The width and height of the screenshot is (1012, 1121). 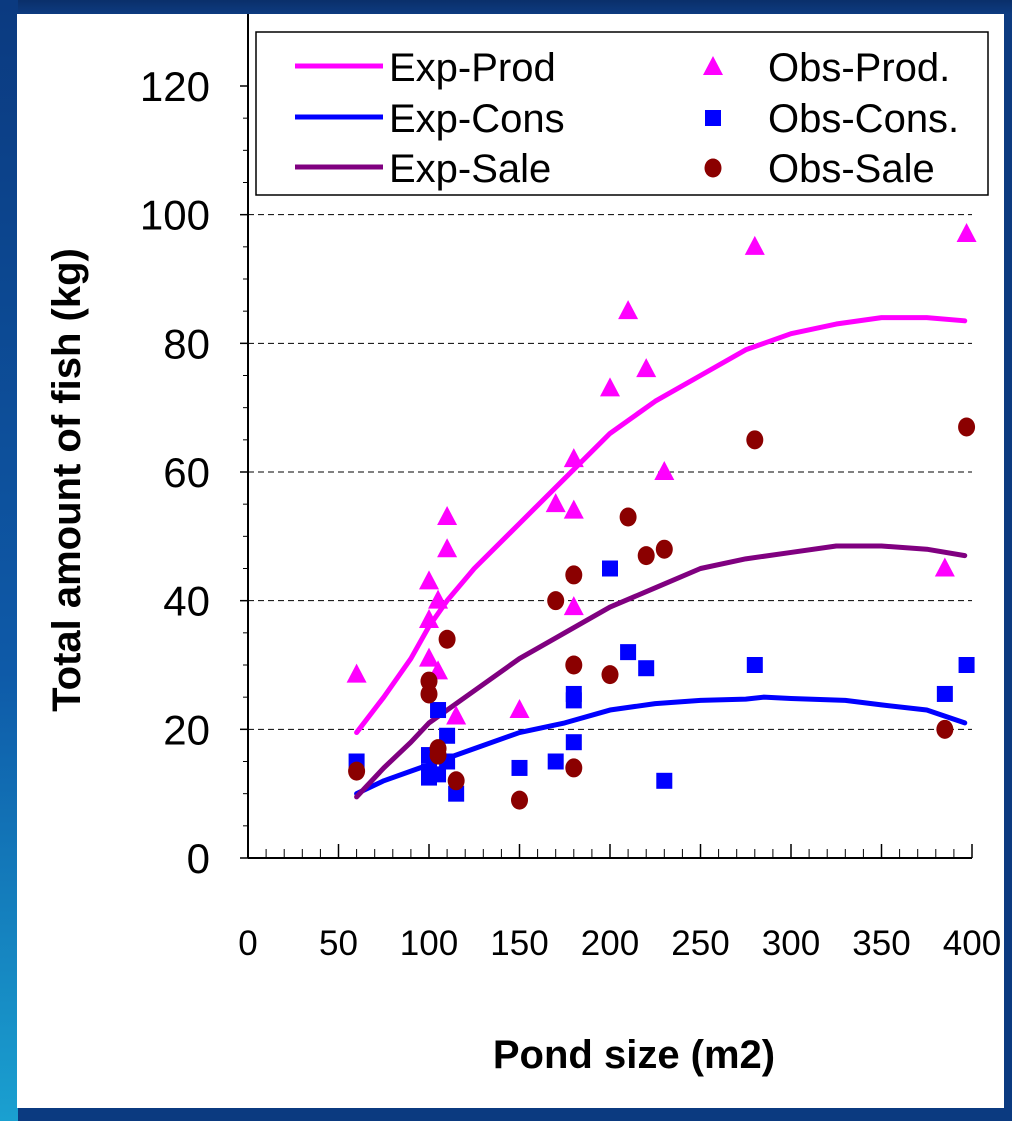 I want to click on left-accent-stripe, so click(x=9, y=560).